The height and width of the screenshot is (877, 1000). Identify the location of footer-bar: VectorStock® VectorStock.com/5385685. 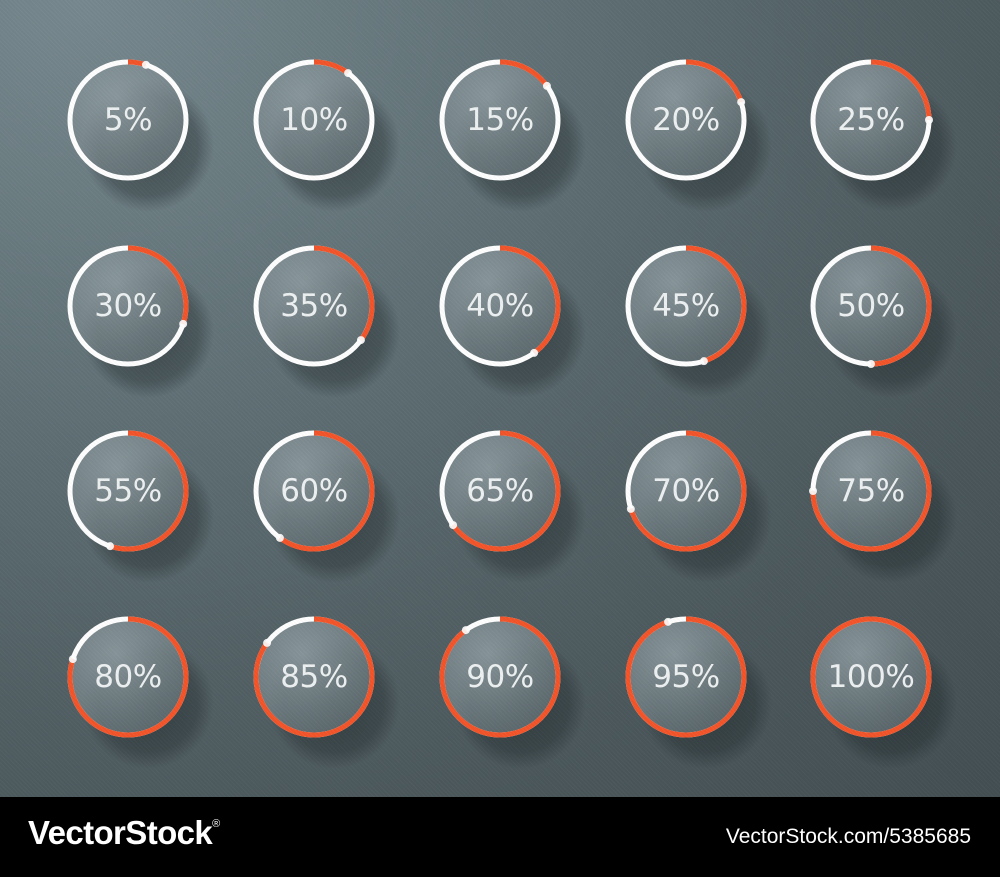
(500, 837).